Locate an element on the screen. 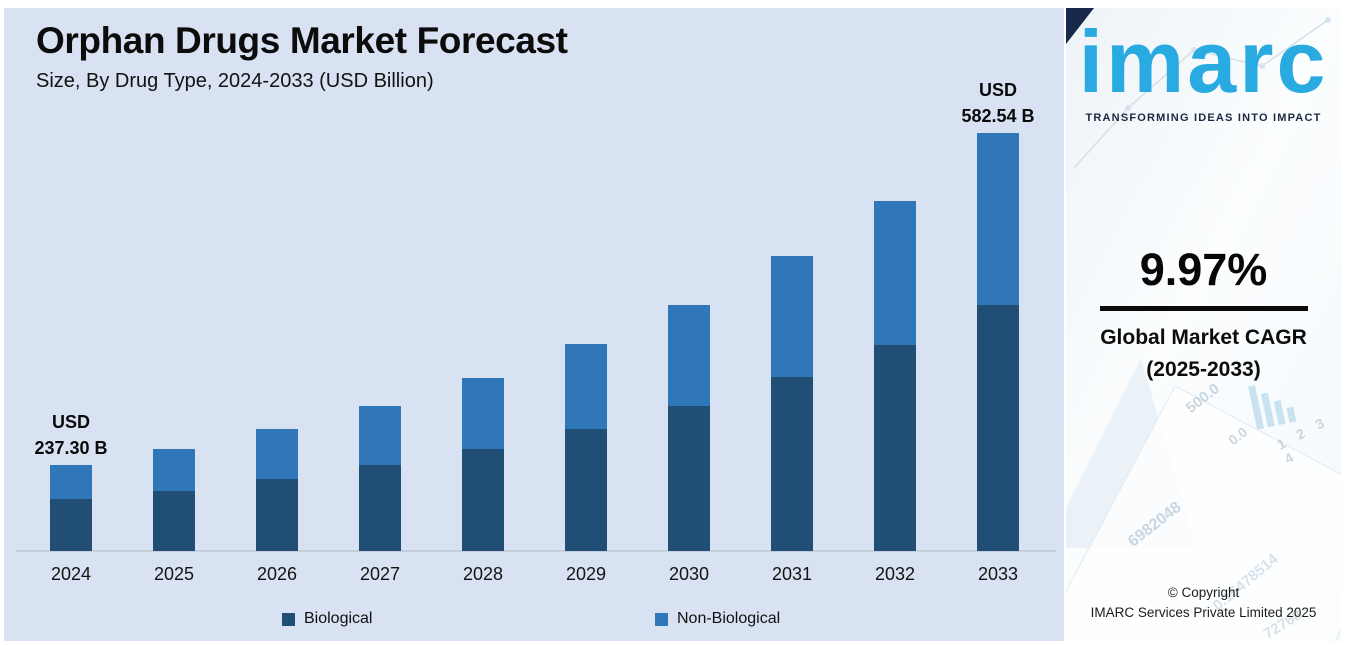  x-axis-label-2032: 2032 is located at coordinates (895, 574).